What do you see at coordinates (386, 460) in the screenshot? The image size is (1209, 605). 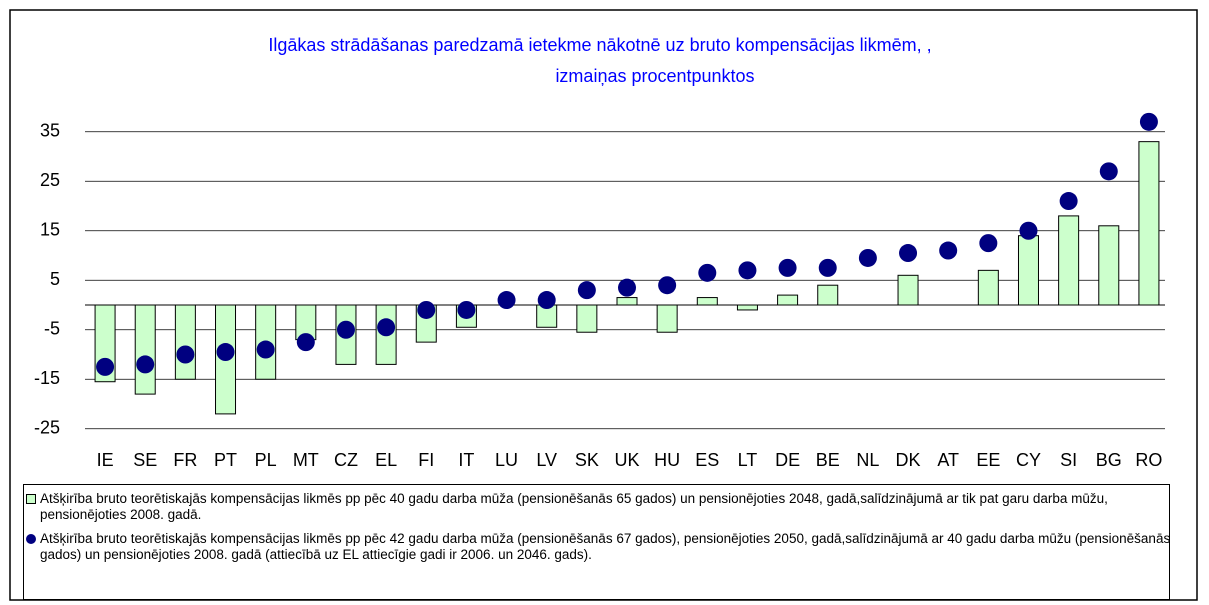 I see `x-tick-label: EL` at bounding box center [386, 460].